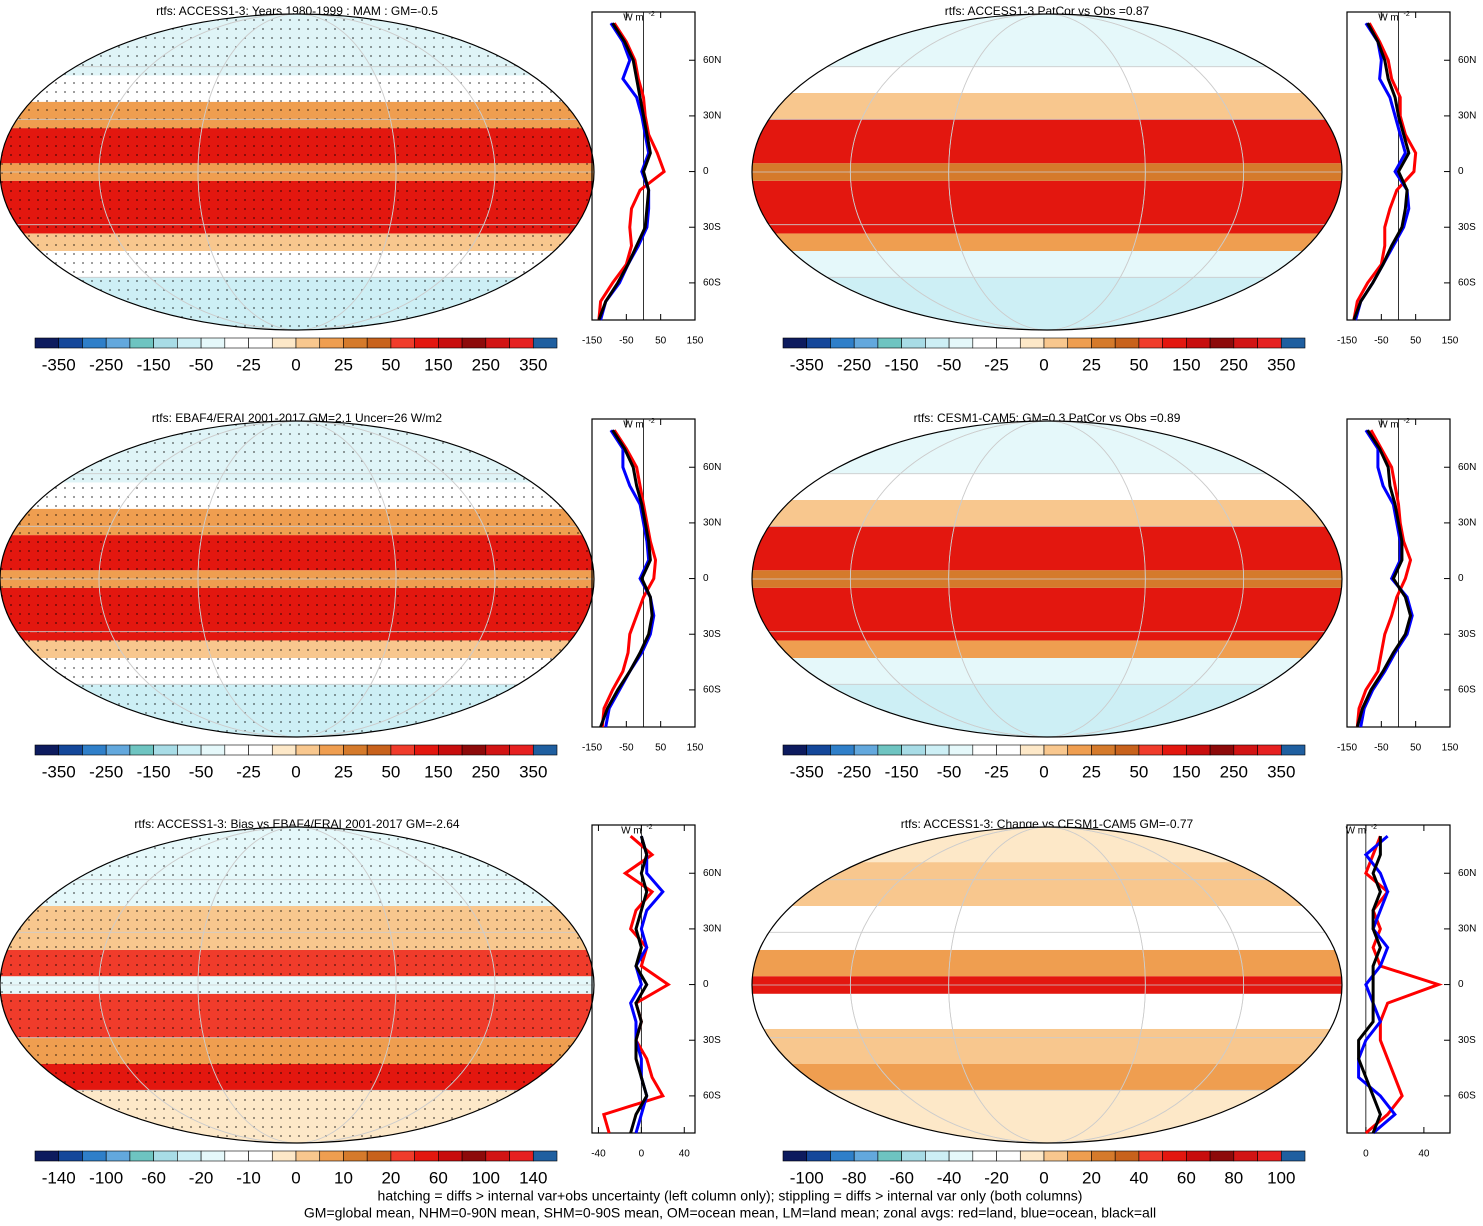 This screenshot has height=1226, width=1483. What do you see at coordinates (1138, 1177) in the screenshot?
I see `colorbar-label: 40` at bounding box center [1138, 1177].